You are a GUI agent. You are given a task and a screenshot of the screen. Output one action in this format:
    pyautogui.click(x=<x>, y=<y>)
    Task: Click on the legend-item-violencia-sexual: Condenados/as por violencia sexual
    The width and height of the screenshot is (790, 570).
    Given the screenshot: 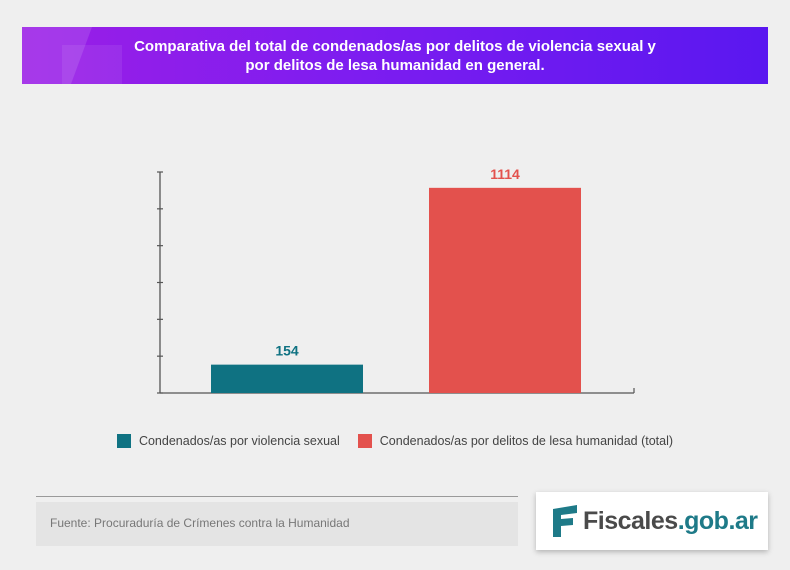 What is the action you would take?
    pyautogui.click(x=228, y=441)
    